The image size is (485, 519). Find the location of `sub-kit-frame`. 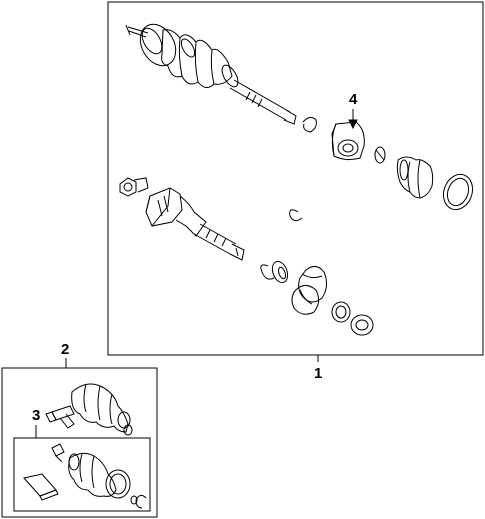

sub-kit-frame is located at coordinates (82, 474).